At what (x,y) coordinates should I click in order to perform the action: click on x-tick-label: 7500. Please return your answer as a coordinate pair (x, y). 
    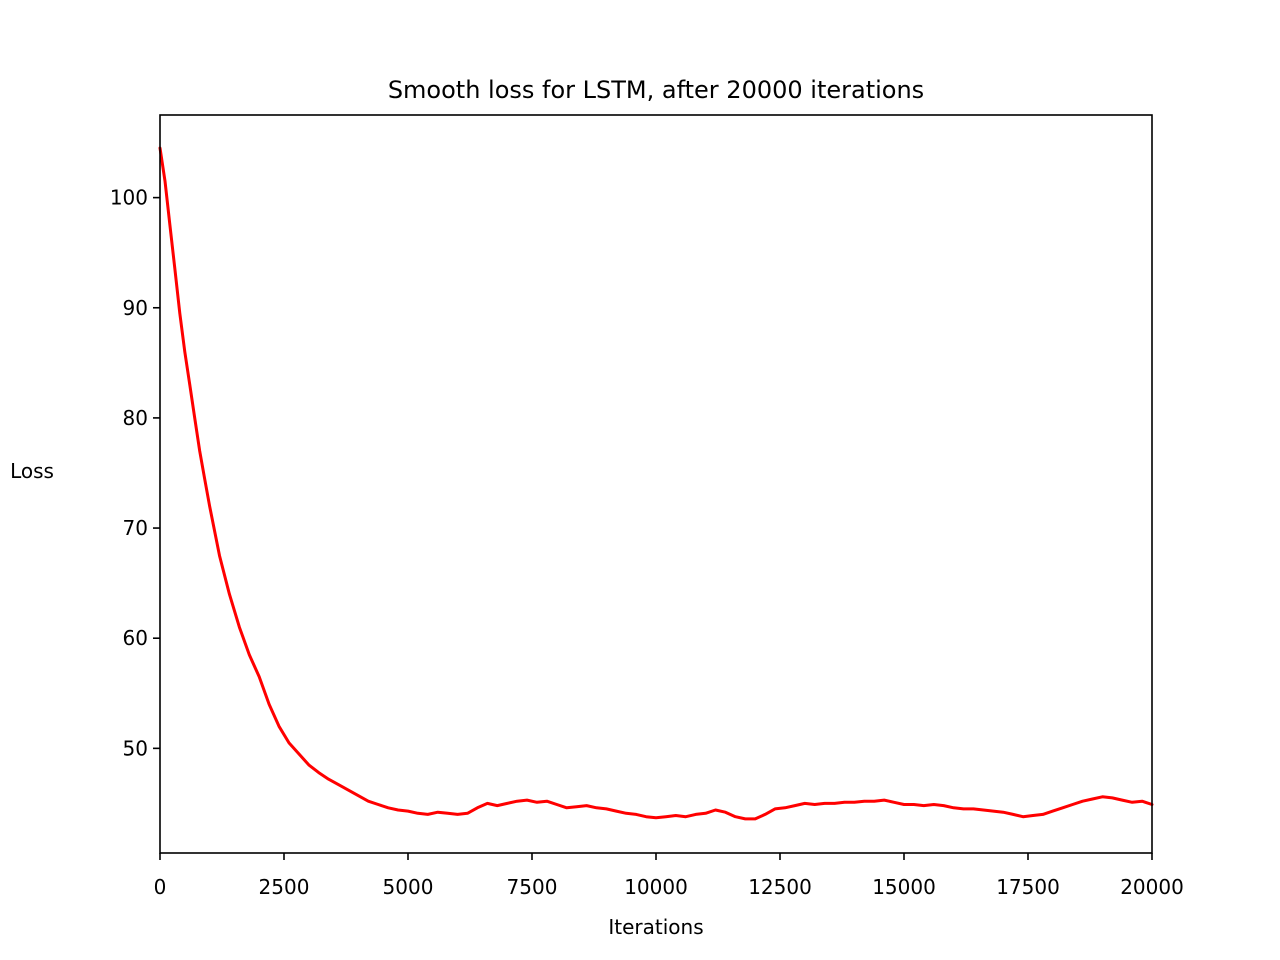
    Looking at the image, I should click on (532, 887).